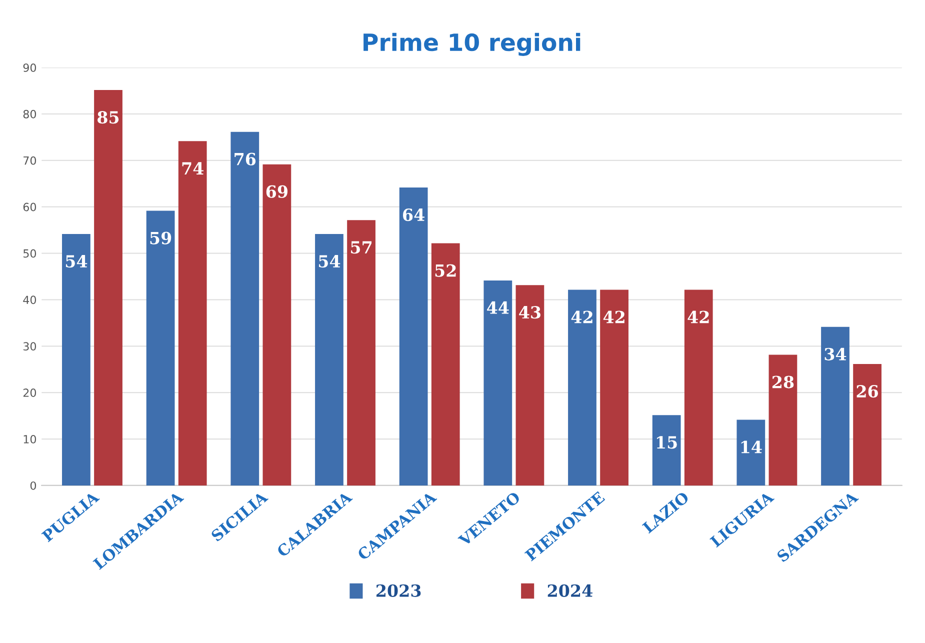  Describe the element at coordinates (835, 354) in the screenshot. I see `data-label: 34` at that location.